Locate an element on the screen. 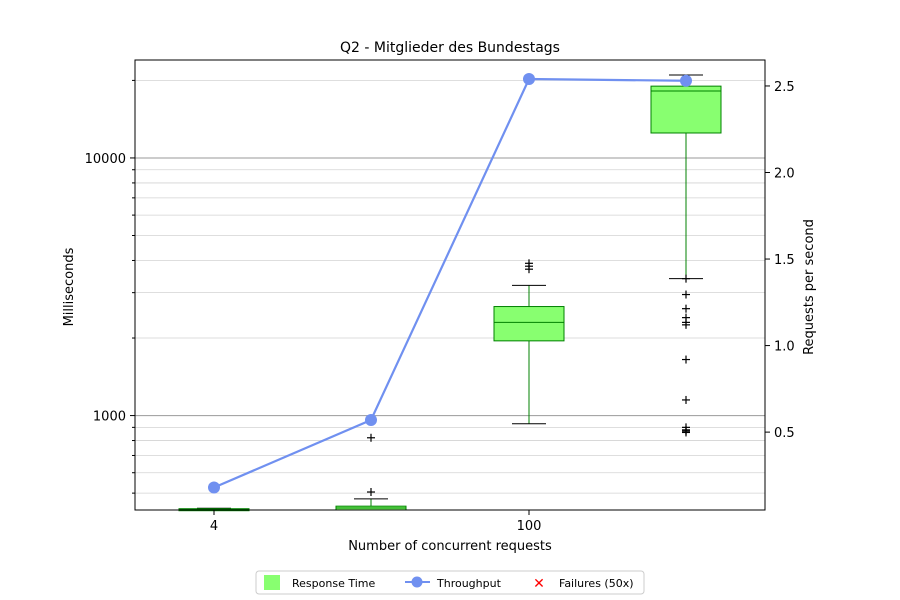 The width and height of the screenshot is (900, 600). legend-response-time-label: Response Time is located at coordinates (333, 583).